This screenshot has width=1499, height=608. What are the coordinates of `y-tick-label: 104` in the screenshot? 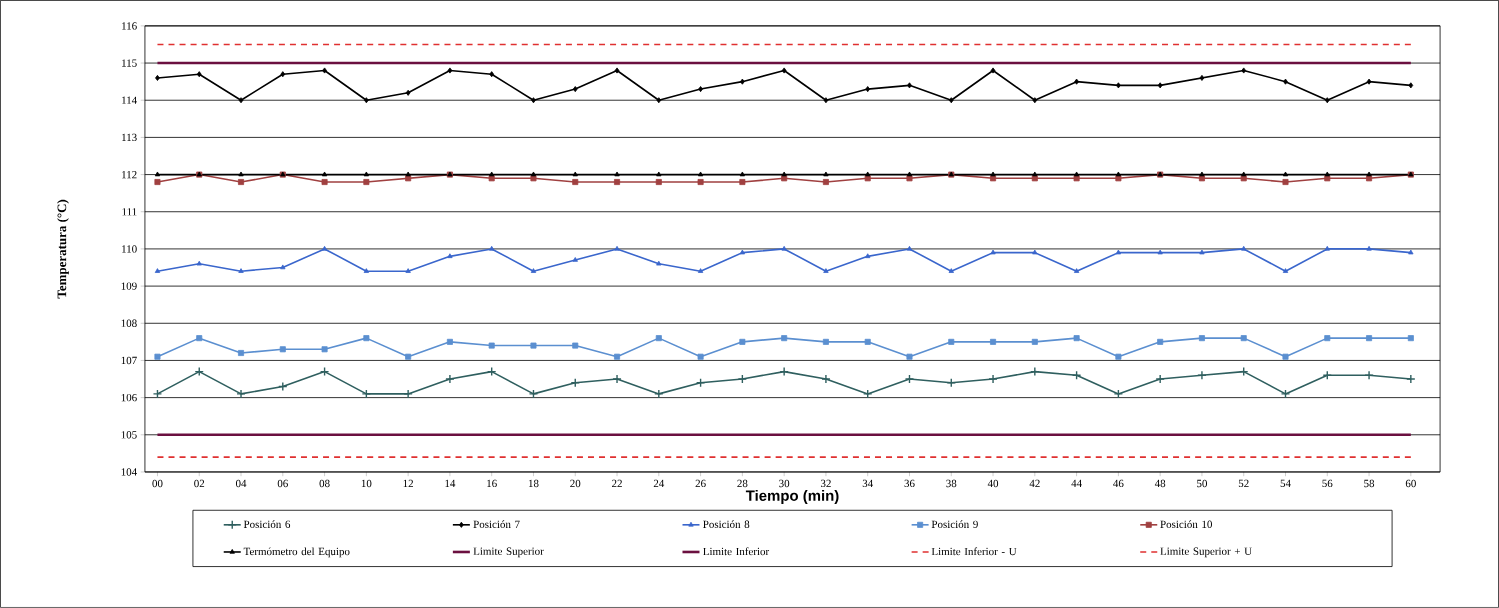 It's located at (129, 472).